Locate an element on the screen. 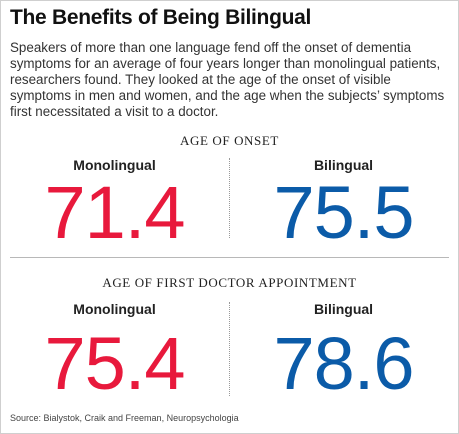 This screenshot has width=459, height=434. label-bilingual-doctor: Bilingual is located at coordinates (343, 309).